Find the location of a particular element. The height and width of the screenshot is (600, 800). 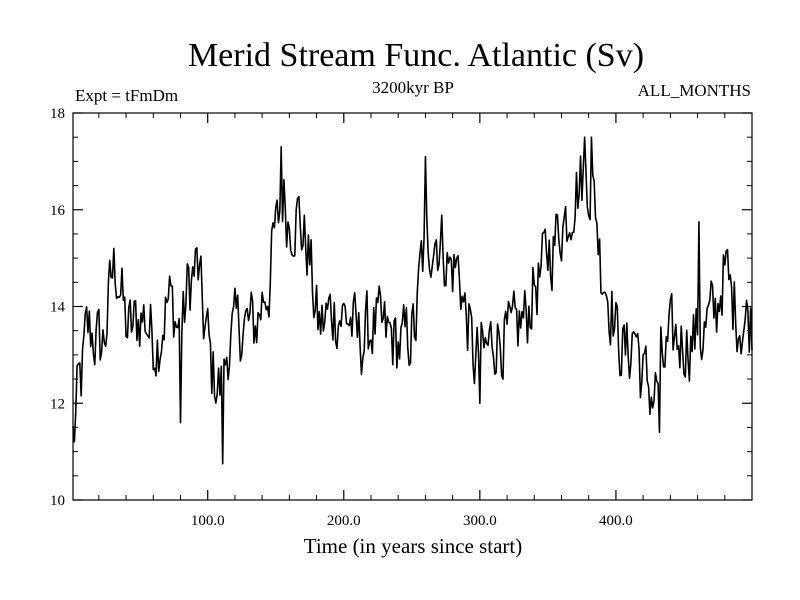

x-axis-label: Time (in years since start) is located at coordinates (413, 546).